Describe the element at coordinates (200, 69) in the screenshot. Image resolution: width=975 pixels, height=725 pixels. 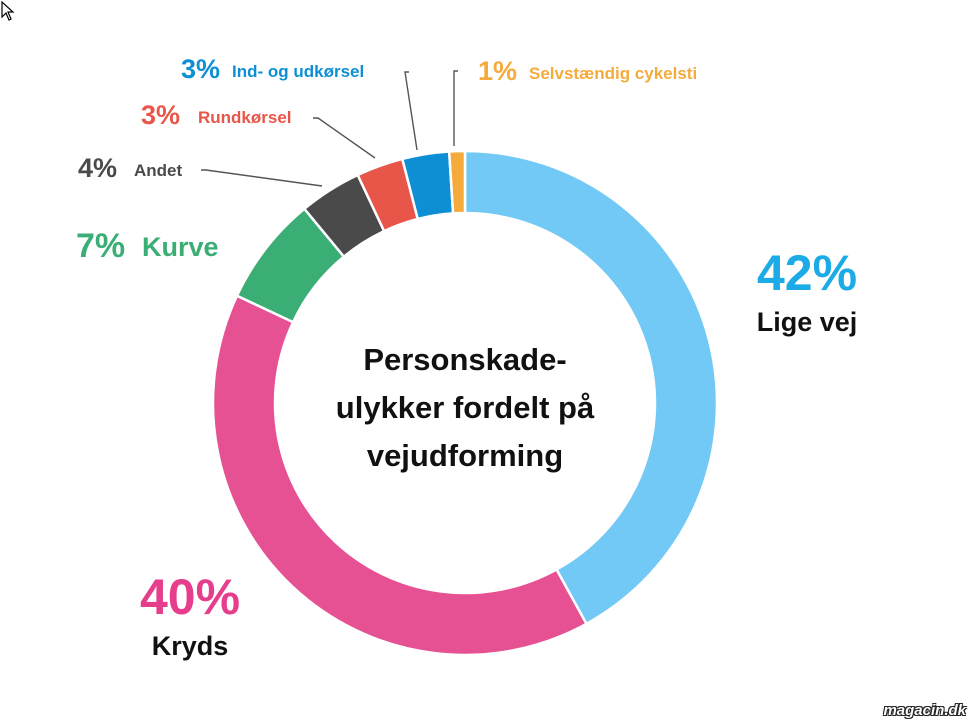
I see `percent-label-ind-og-udkoersel: 3%` at that location.